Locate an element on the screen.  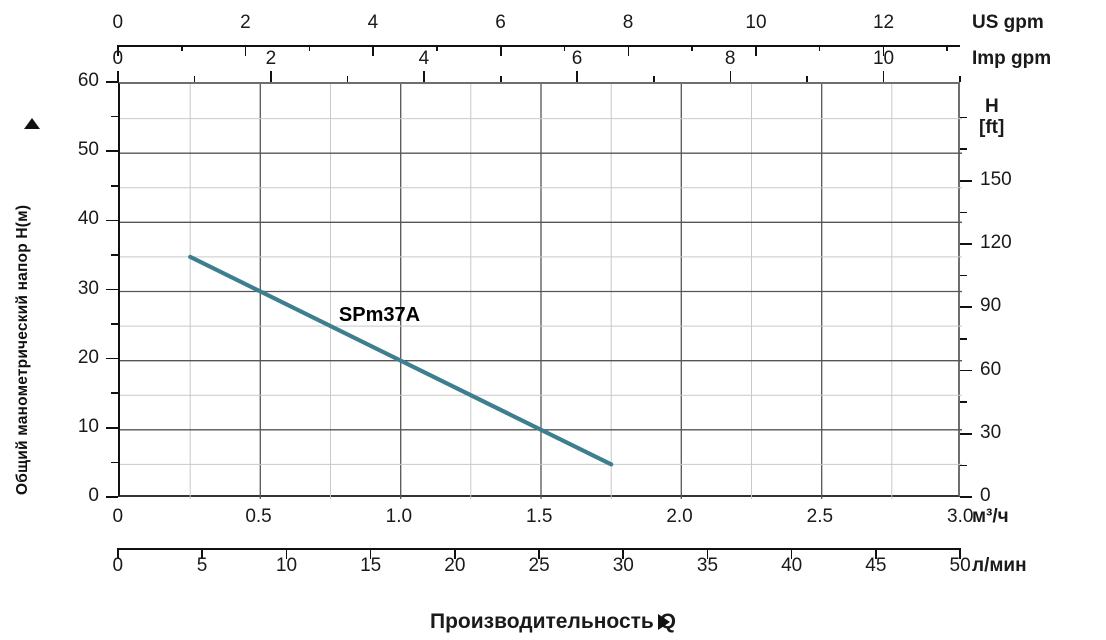
tick-label: 150 is located at coordinates (996, 179).